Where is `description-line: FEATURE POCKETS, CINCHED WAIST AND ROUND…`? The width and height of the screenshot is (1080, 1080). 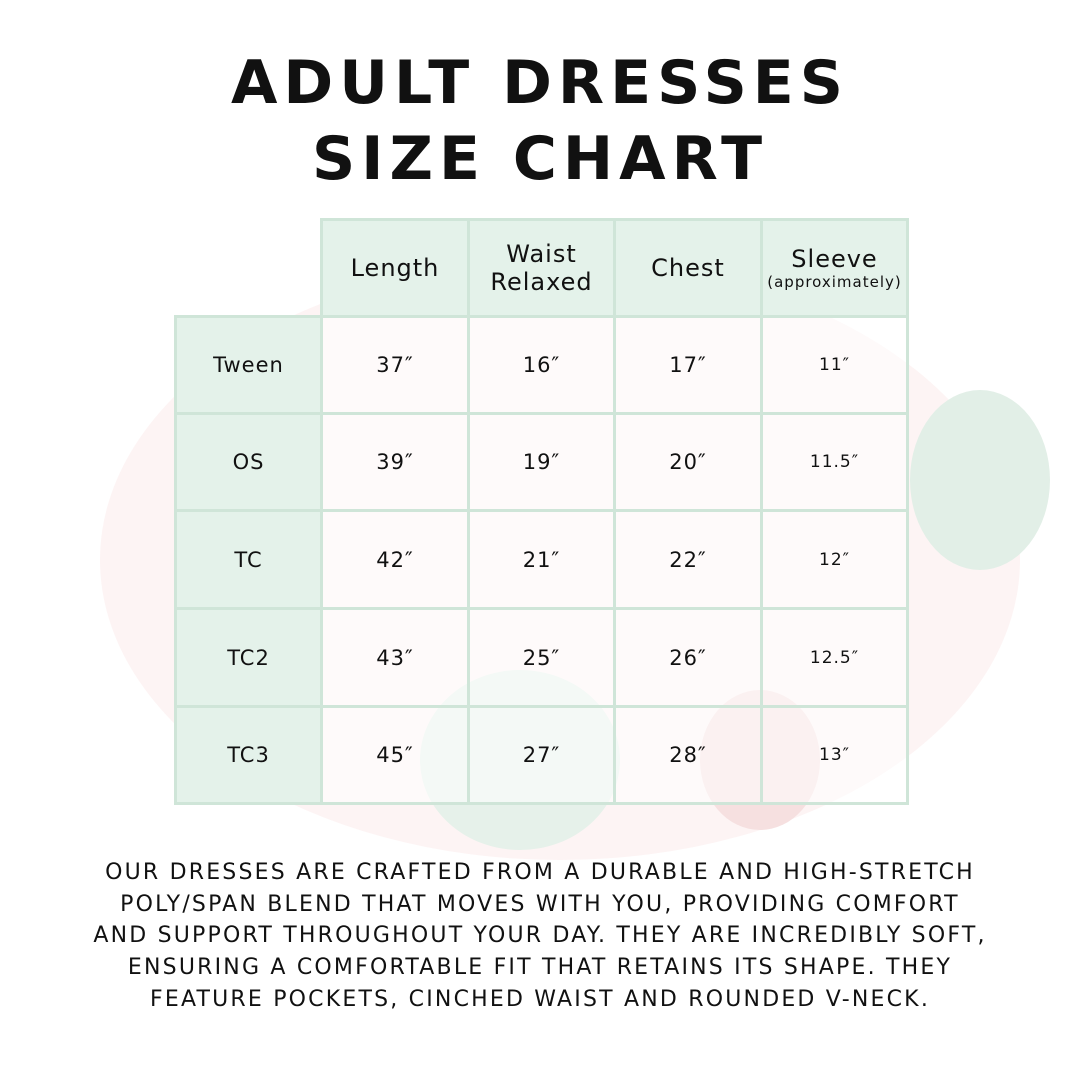
description-line: FEATURE POCKETS, CINCHED WAIST AND ROUND… is located at coordinates (540, 999).